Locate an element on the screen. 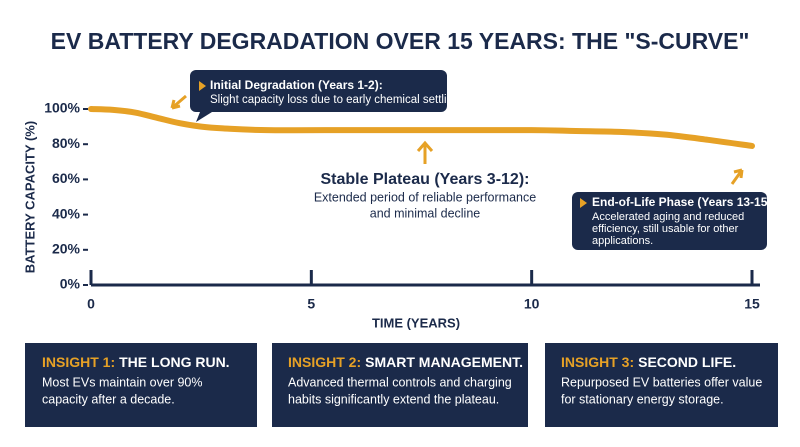  y-tick-label: 20% is located at coordinates (66, 249).